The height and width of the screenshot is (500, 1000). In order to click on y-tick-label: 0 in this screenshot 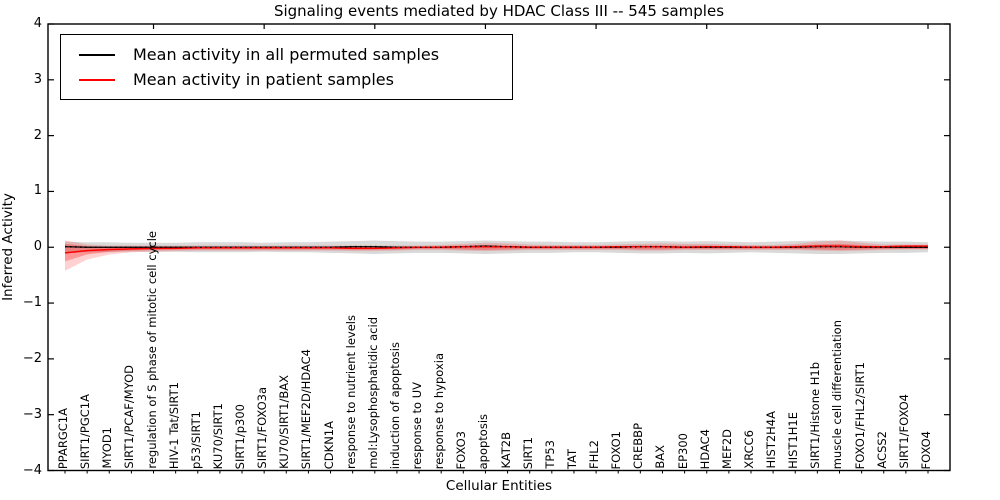, I will do `click(37, 247)`.